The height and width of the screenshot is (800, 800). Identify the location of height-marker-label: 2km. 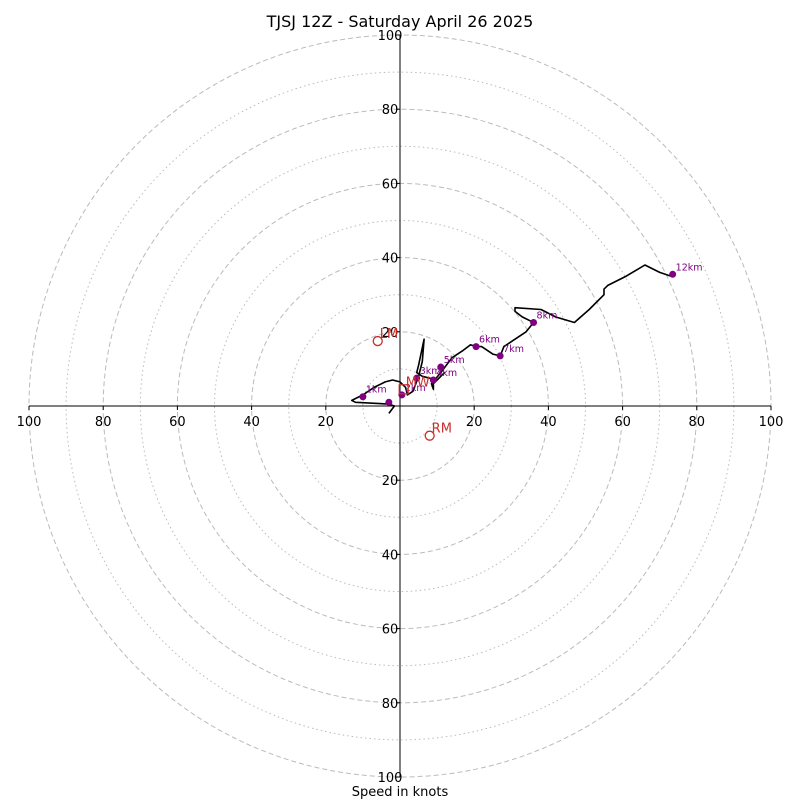
(415, 388).